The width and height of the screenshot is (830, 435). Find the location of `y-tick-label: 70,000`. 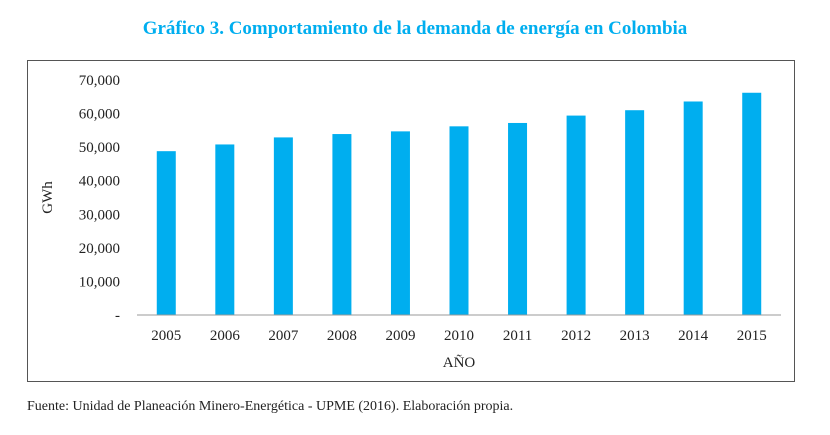

y-tick-label: 70,000 is located at coordinates (99, 81).